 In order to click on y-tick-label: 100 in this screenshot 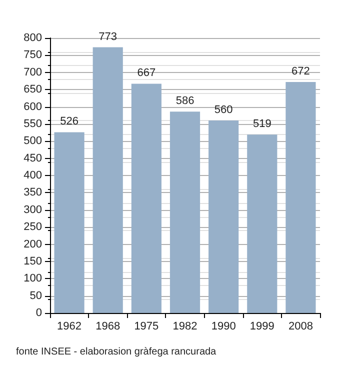, I will do `click(33, 278)`.